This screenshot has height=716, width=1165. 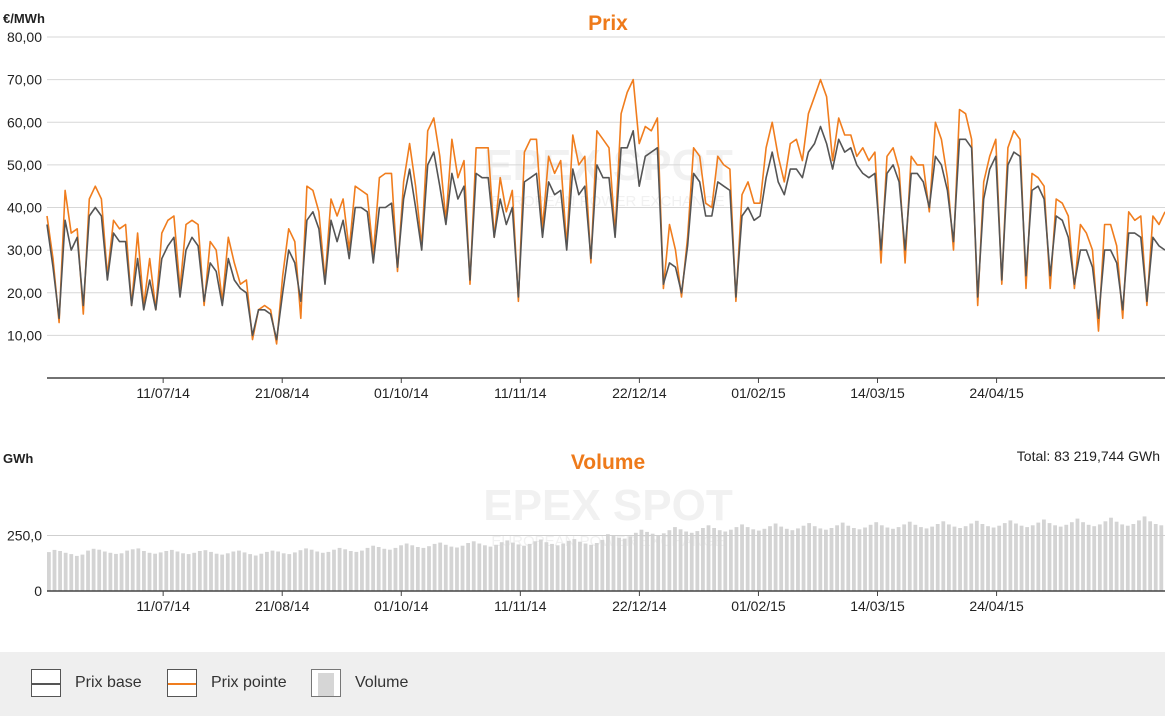 I want to click on legend-item-volume: Volume, so click(x=359, y=683).